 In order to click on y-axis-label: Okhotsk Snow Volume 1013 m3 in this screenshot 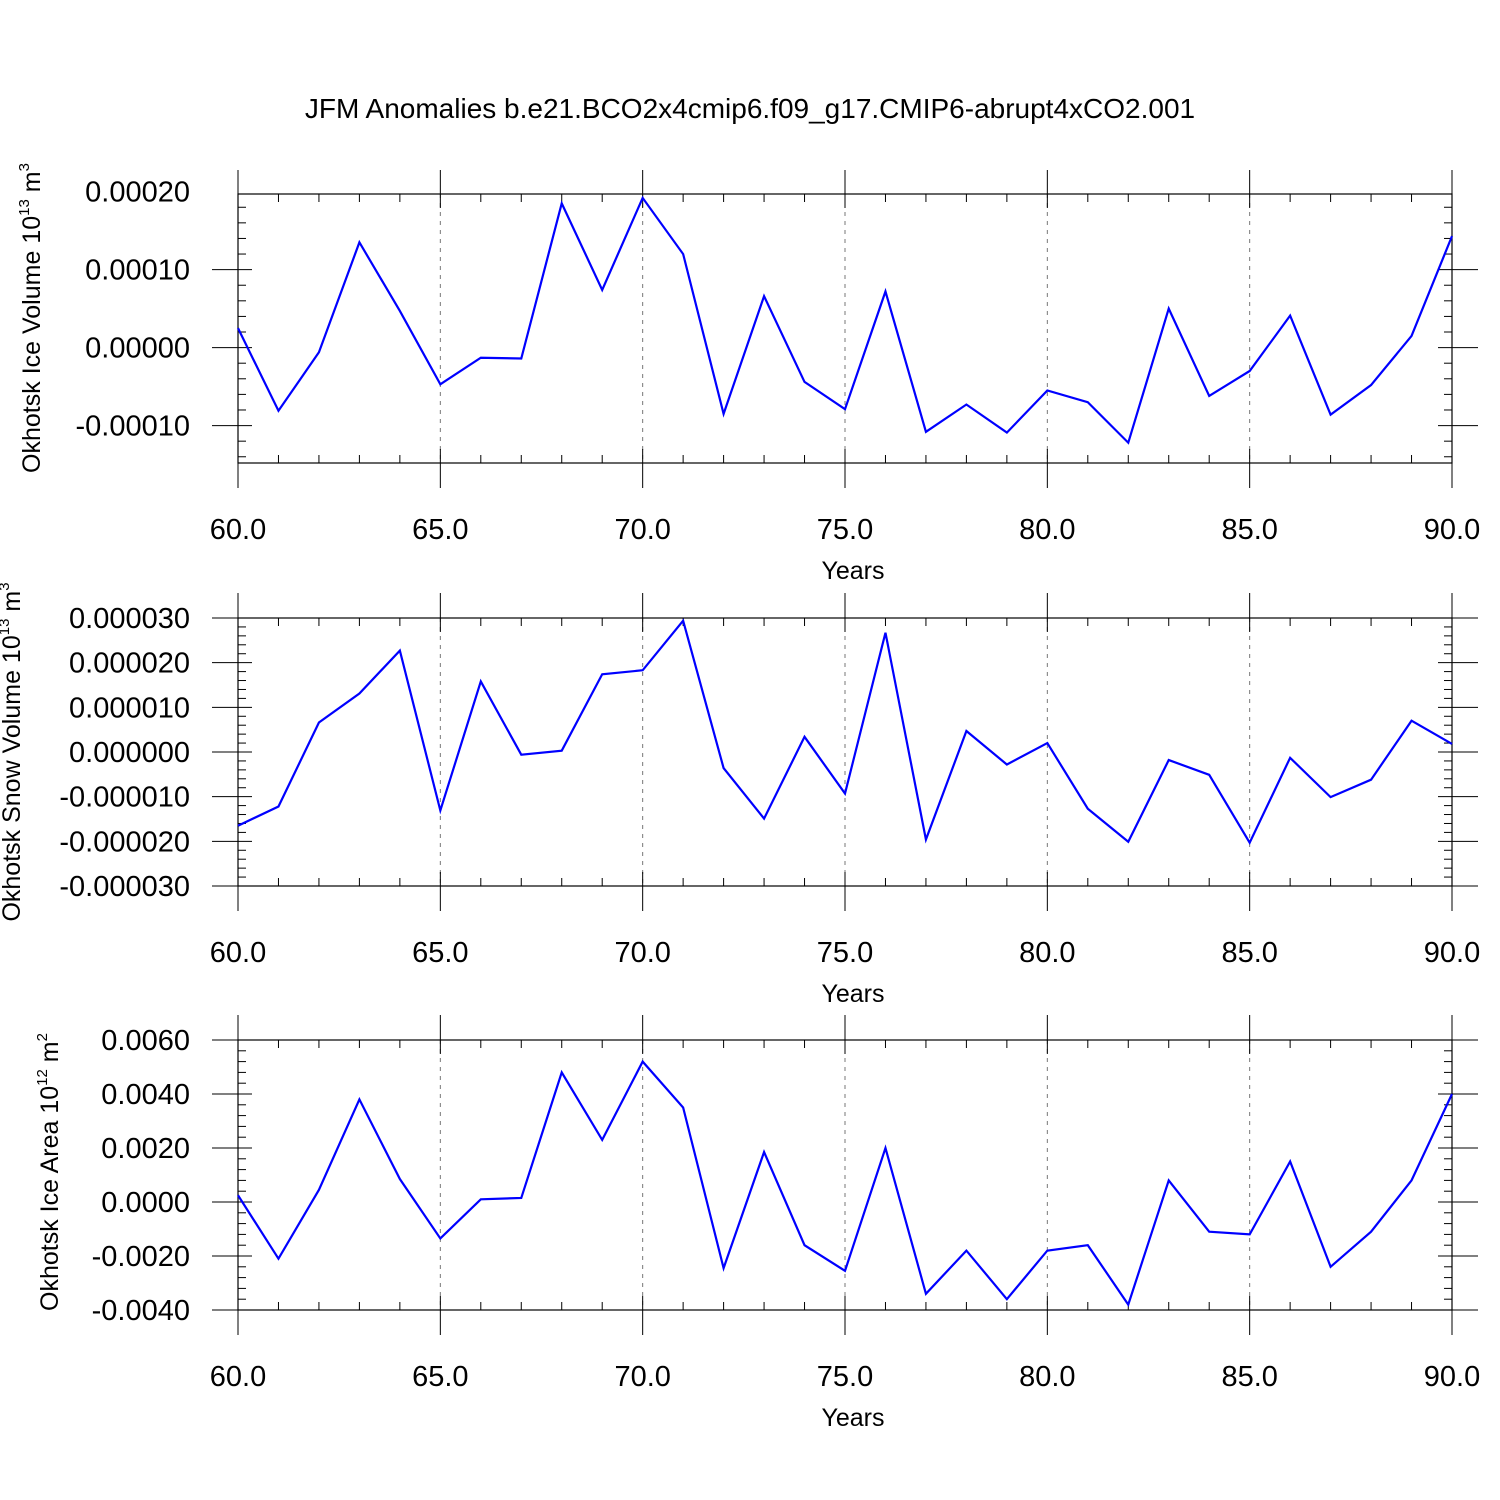, I will do `click(13, 751)`.